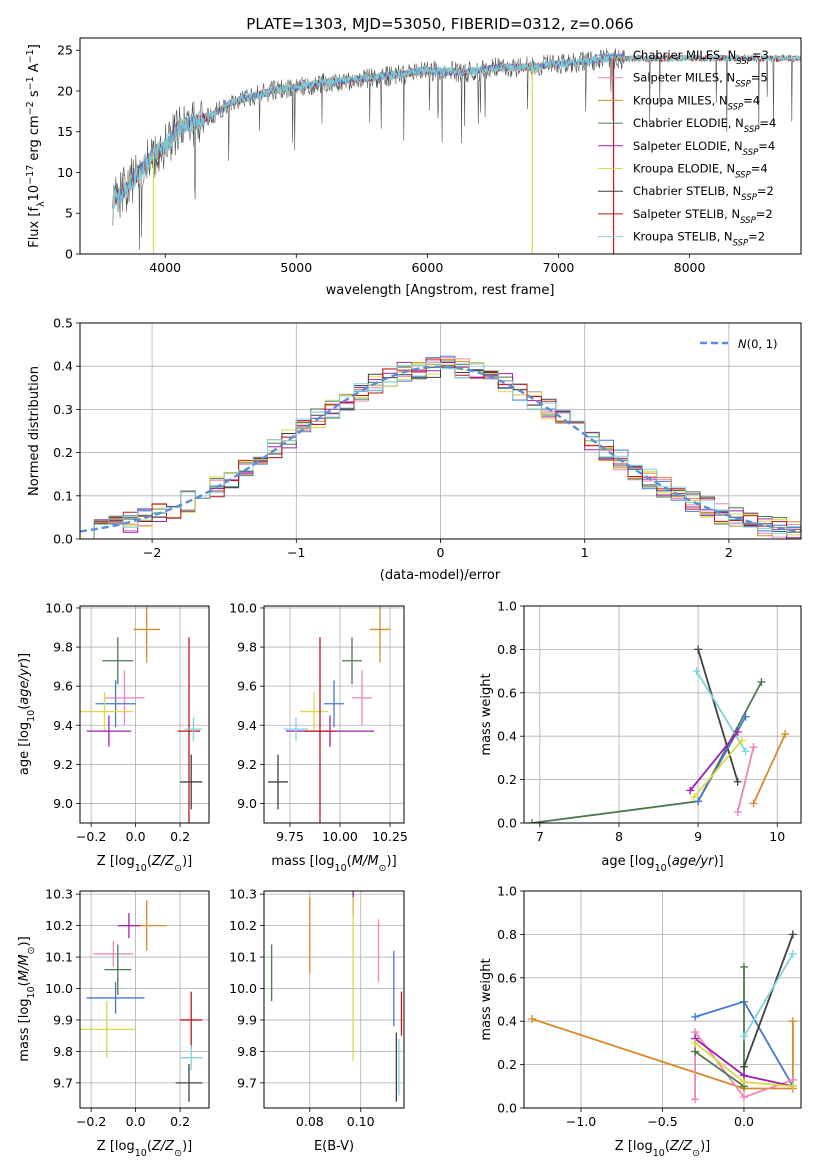 Image resolution: width=819 pixels, height=1170 pixels. What do you see at coordinates (427, 267) in the screenshot?
I see `x-tick-label: 6000` at bounding box center [427, 267].